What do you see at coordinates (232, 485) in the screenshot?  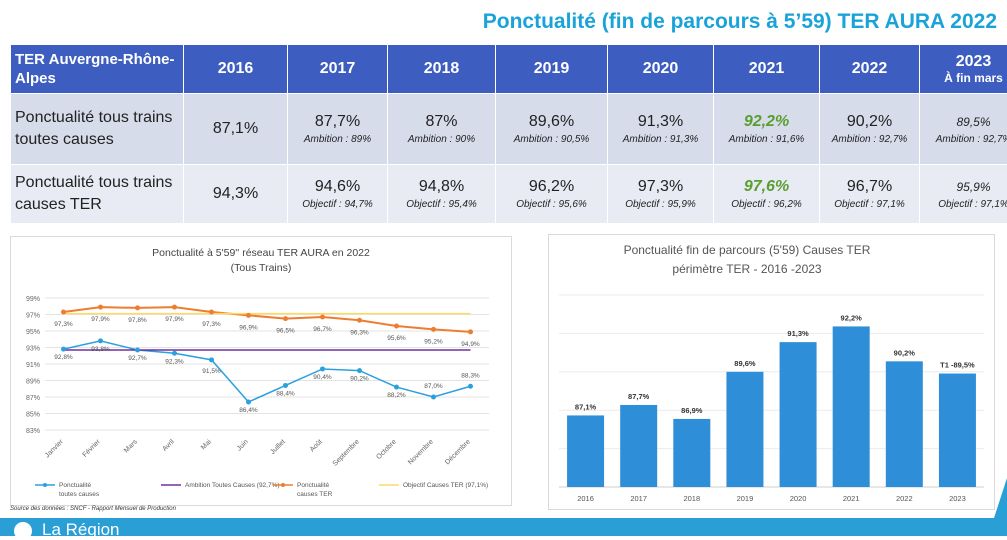 I see `legend-label: Ambition Toutes Causes (92,7%)` at bounding box center [232, 485].